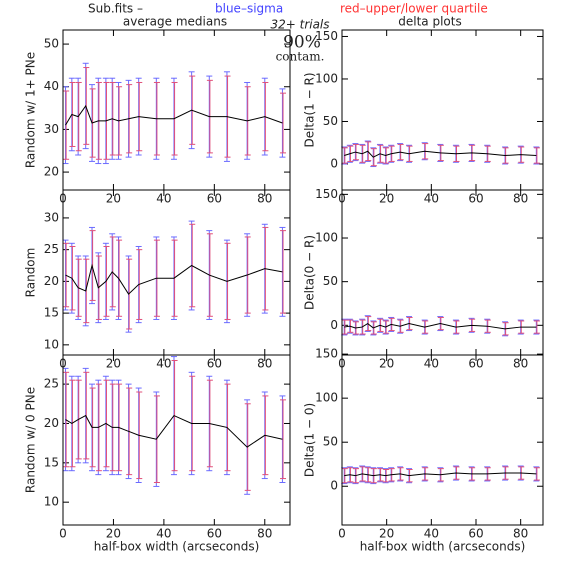  I want to click on y-axis-label: Delta(1 − 0), so click(310, 440).